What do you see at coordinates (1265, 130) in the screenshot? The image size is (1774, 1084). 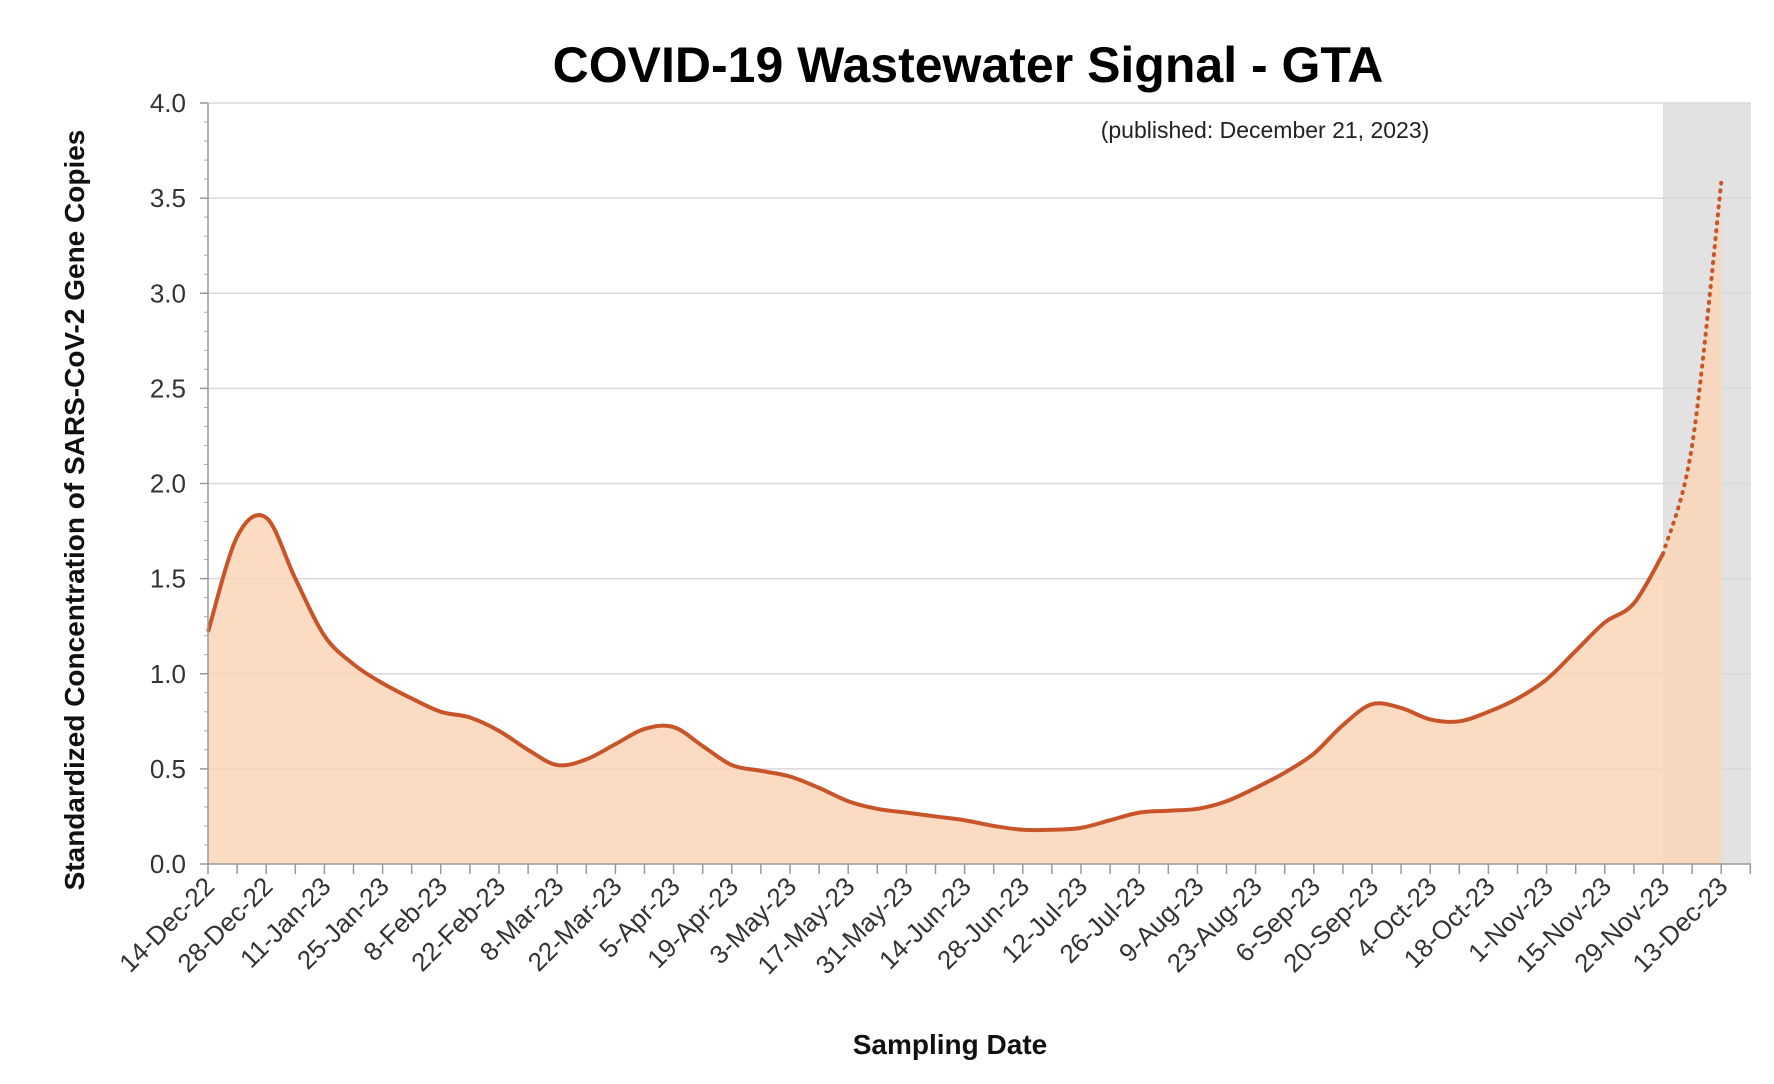 I see `chart-subtitle: (published: December 21, 2023)` at bounding box center [1265, 130].